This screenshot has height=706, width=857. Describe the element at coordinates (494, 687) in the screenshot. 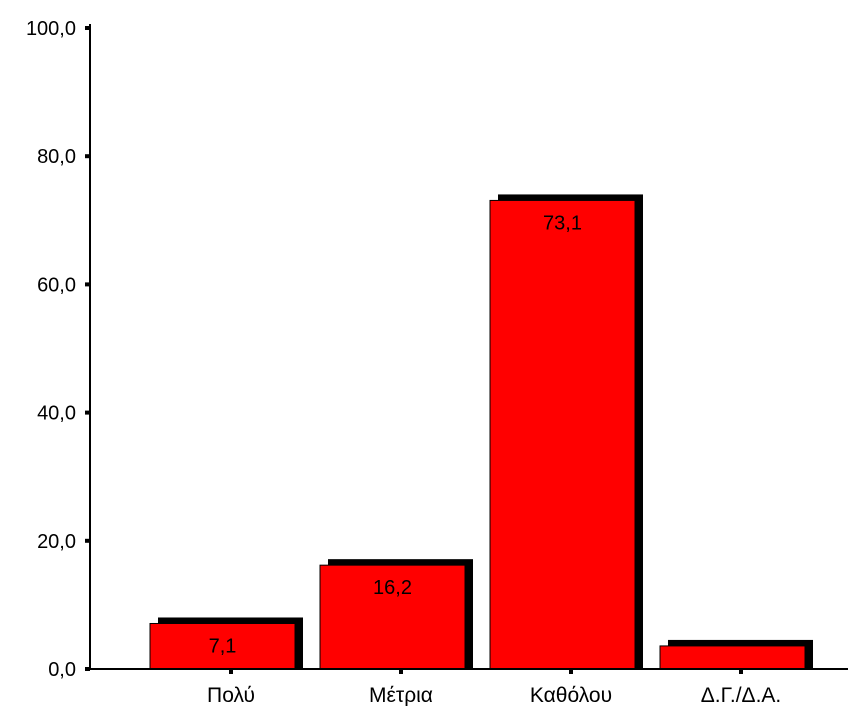

I see `x-ticks: Πολύ Μέτρια Καθόλου Δ.Γ./Δ.Α.` at that location.